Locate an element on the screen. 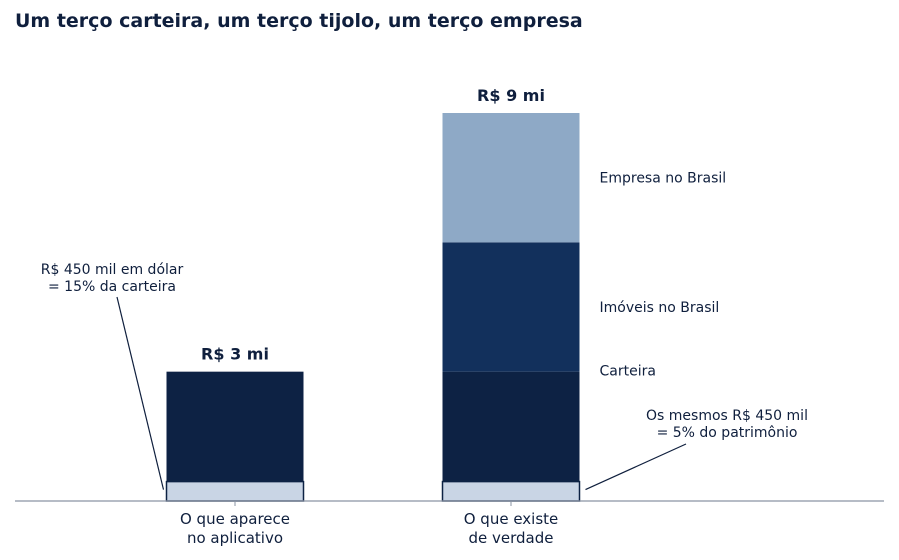 The height and width of the screenshot is (560, 899). annotation-text: R$ 450 mil em dólar = 15% da carteira is located at coordinates (112, 278).